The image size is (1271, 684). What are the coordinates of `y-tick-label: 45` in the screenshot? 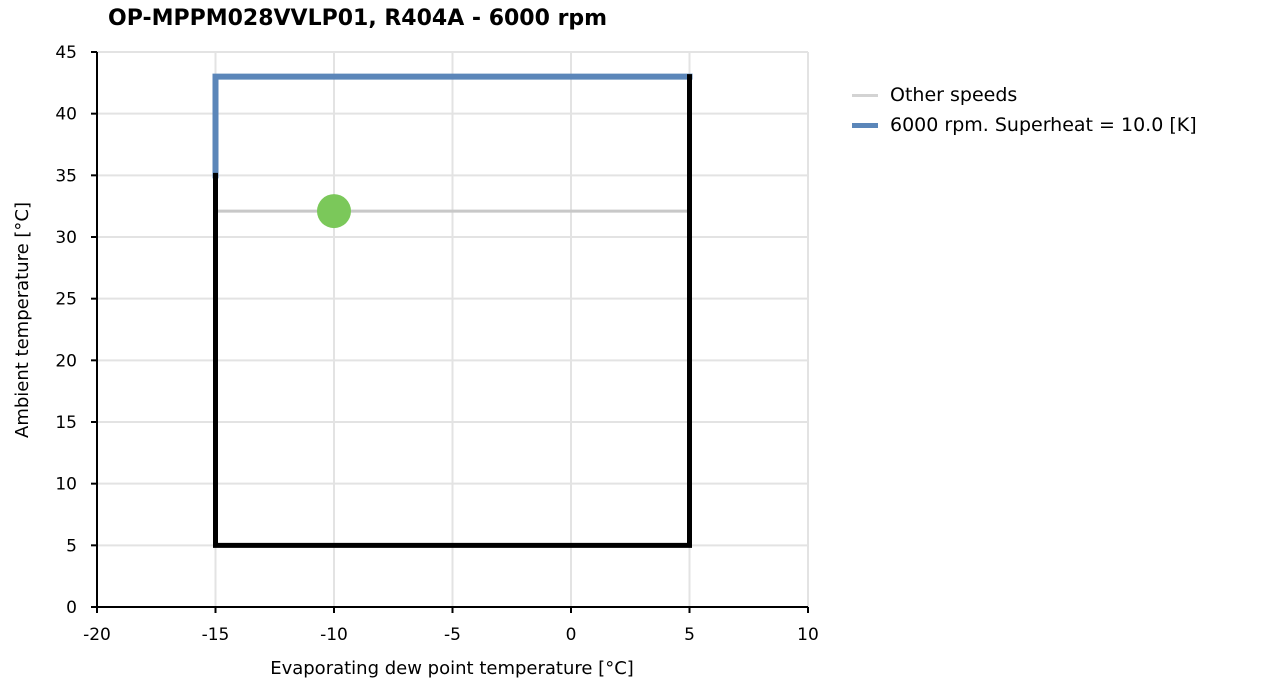 It's located at (66, 53).